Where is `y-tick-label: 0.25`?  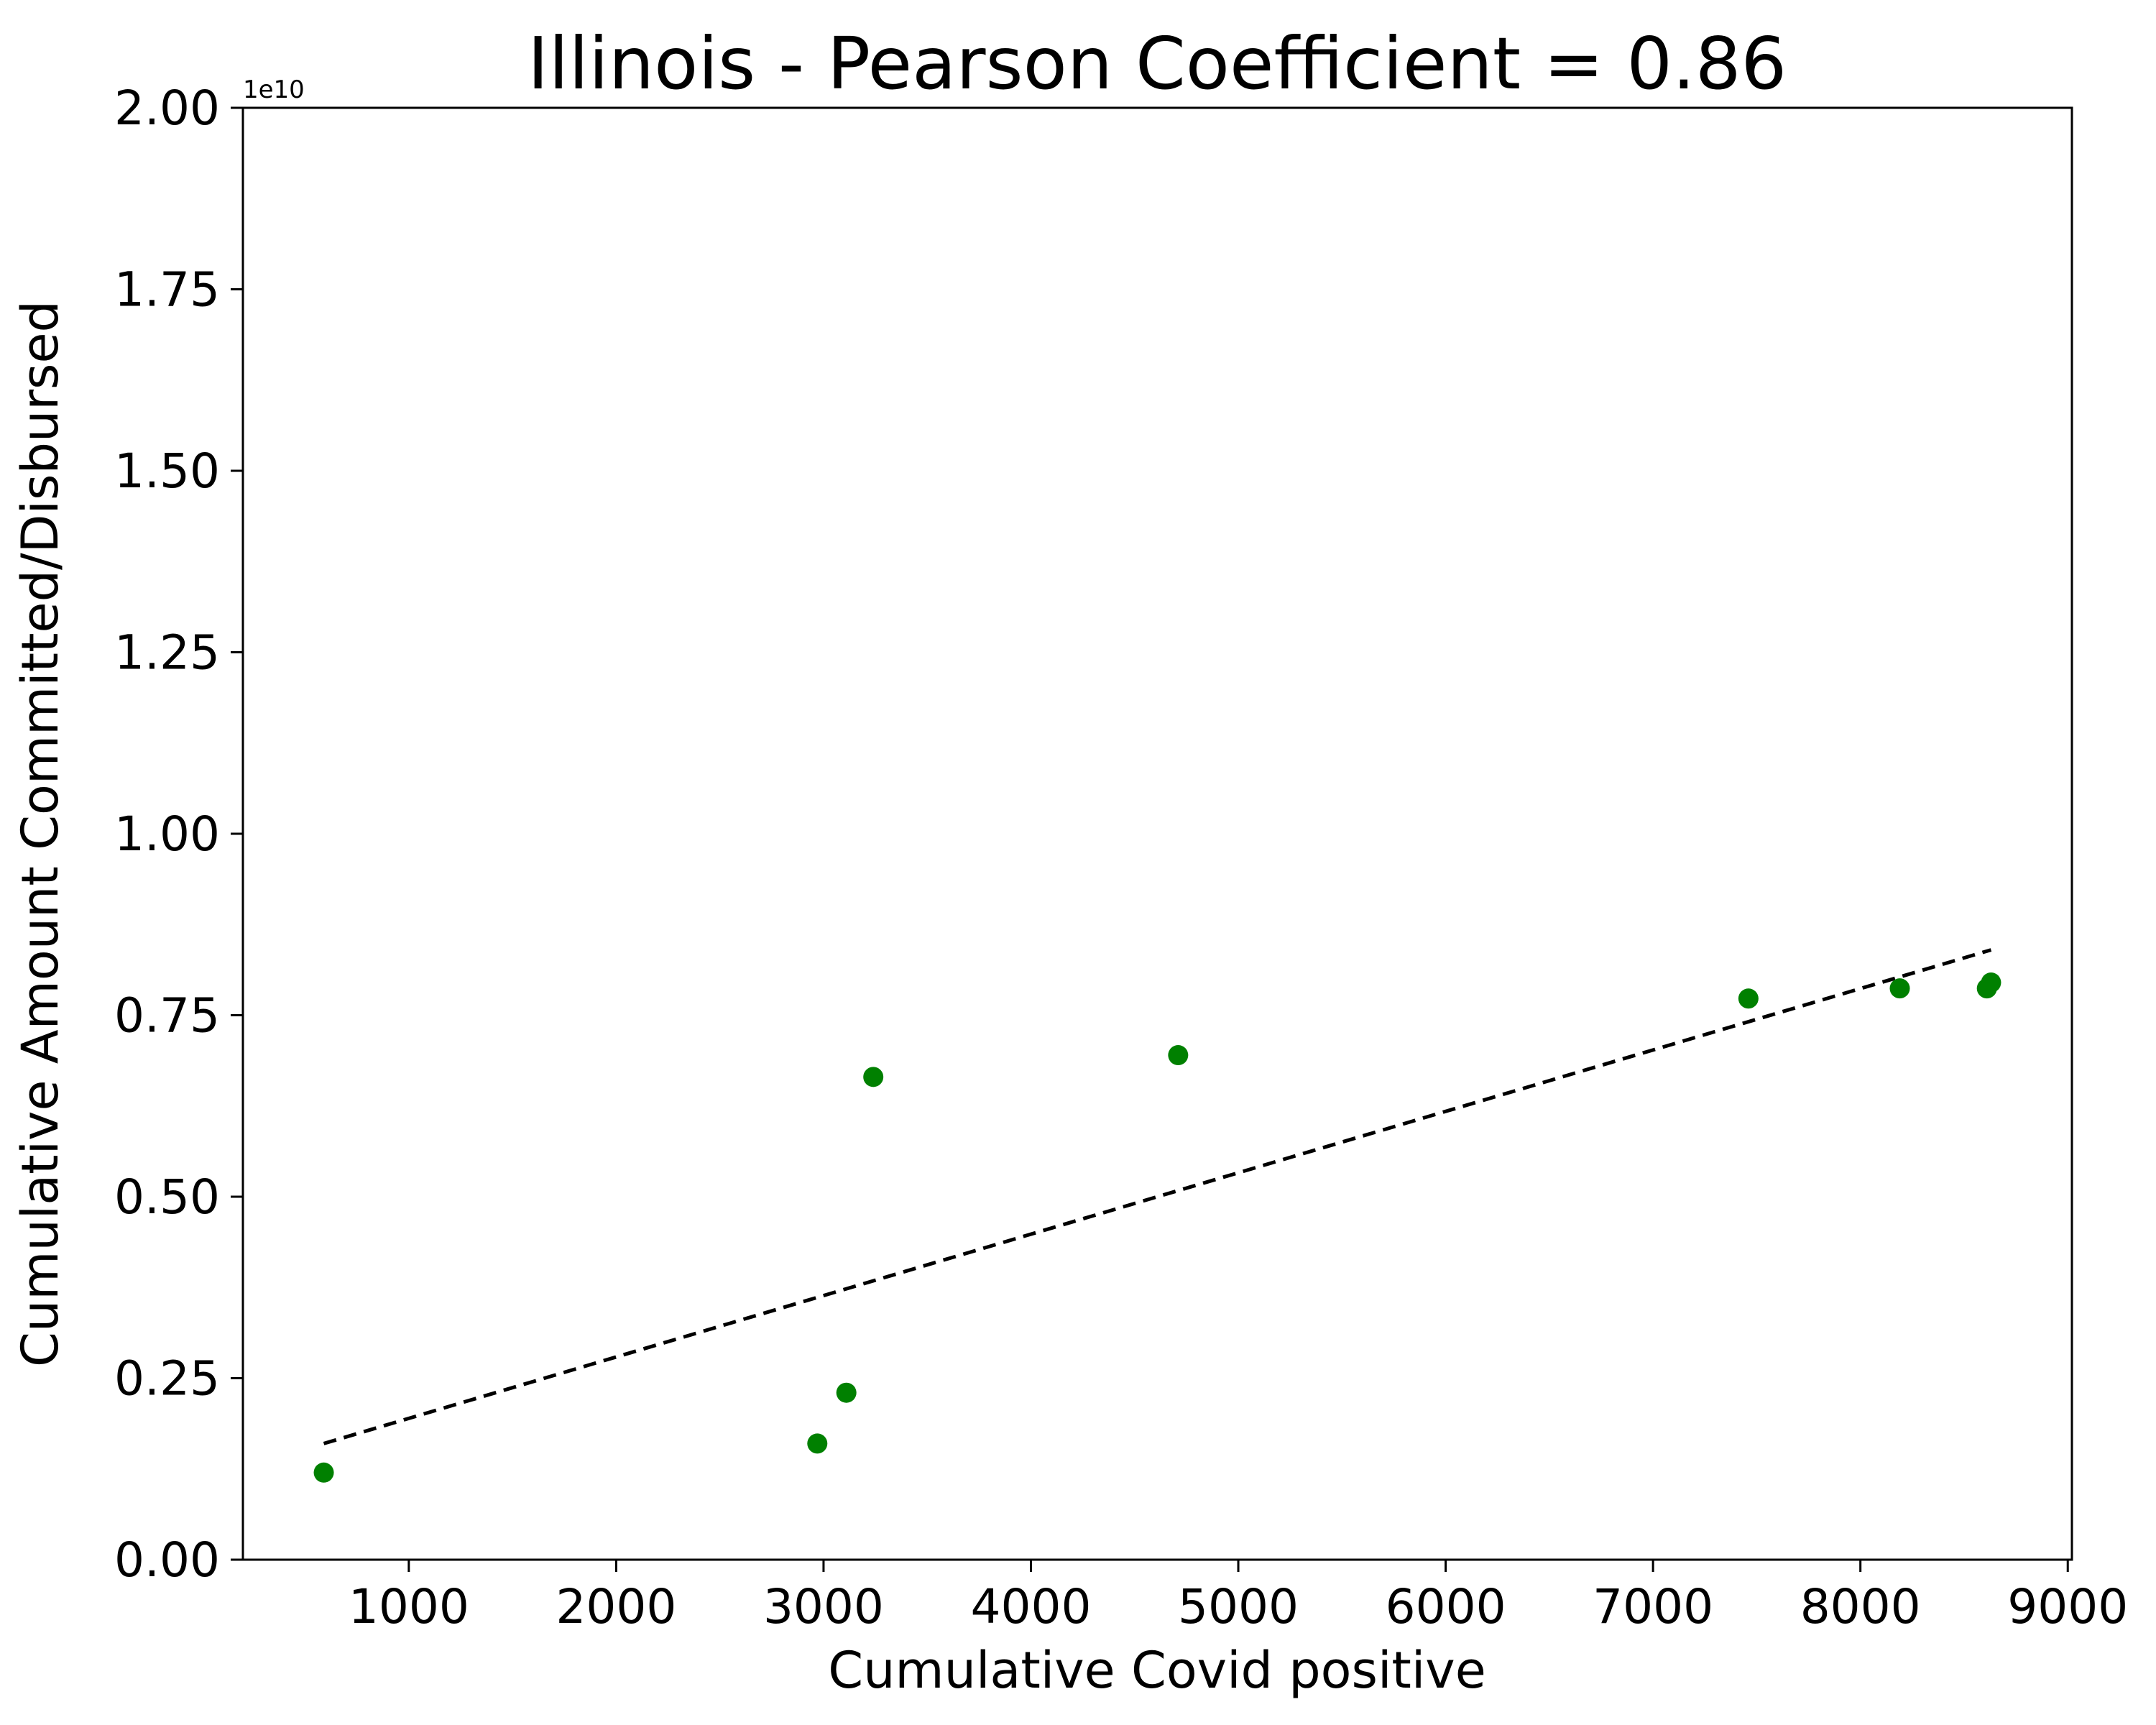
y-tick-label: 0.25 is located at coordinates (167, 1379).